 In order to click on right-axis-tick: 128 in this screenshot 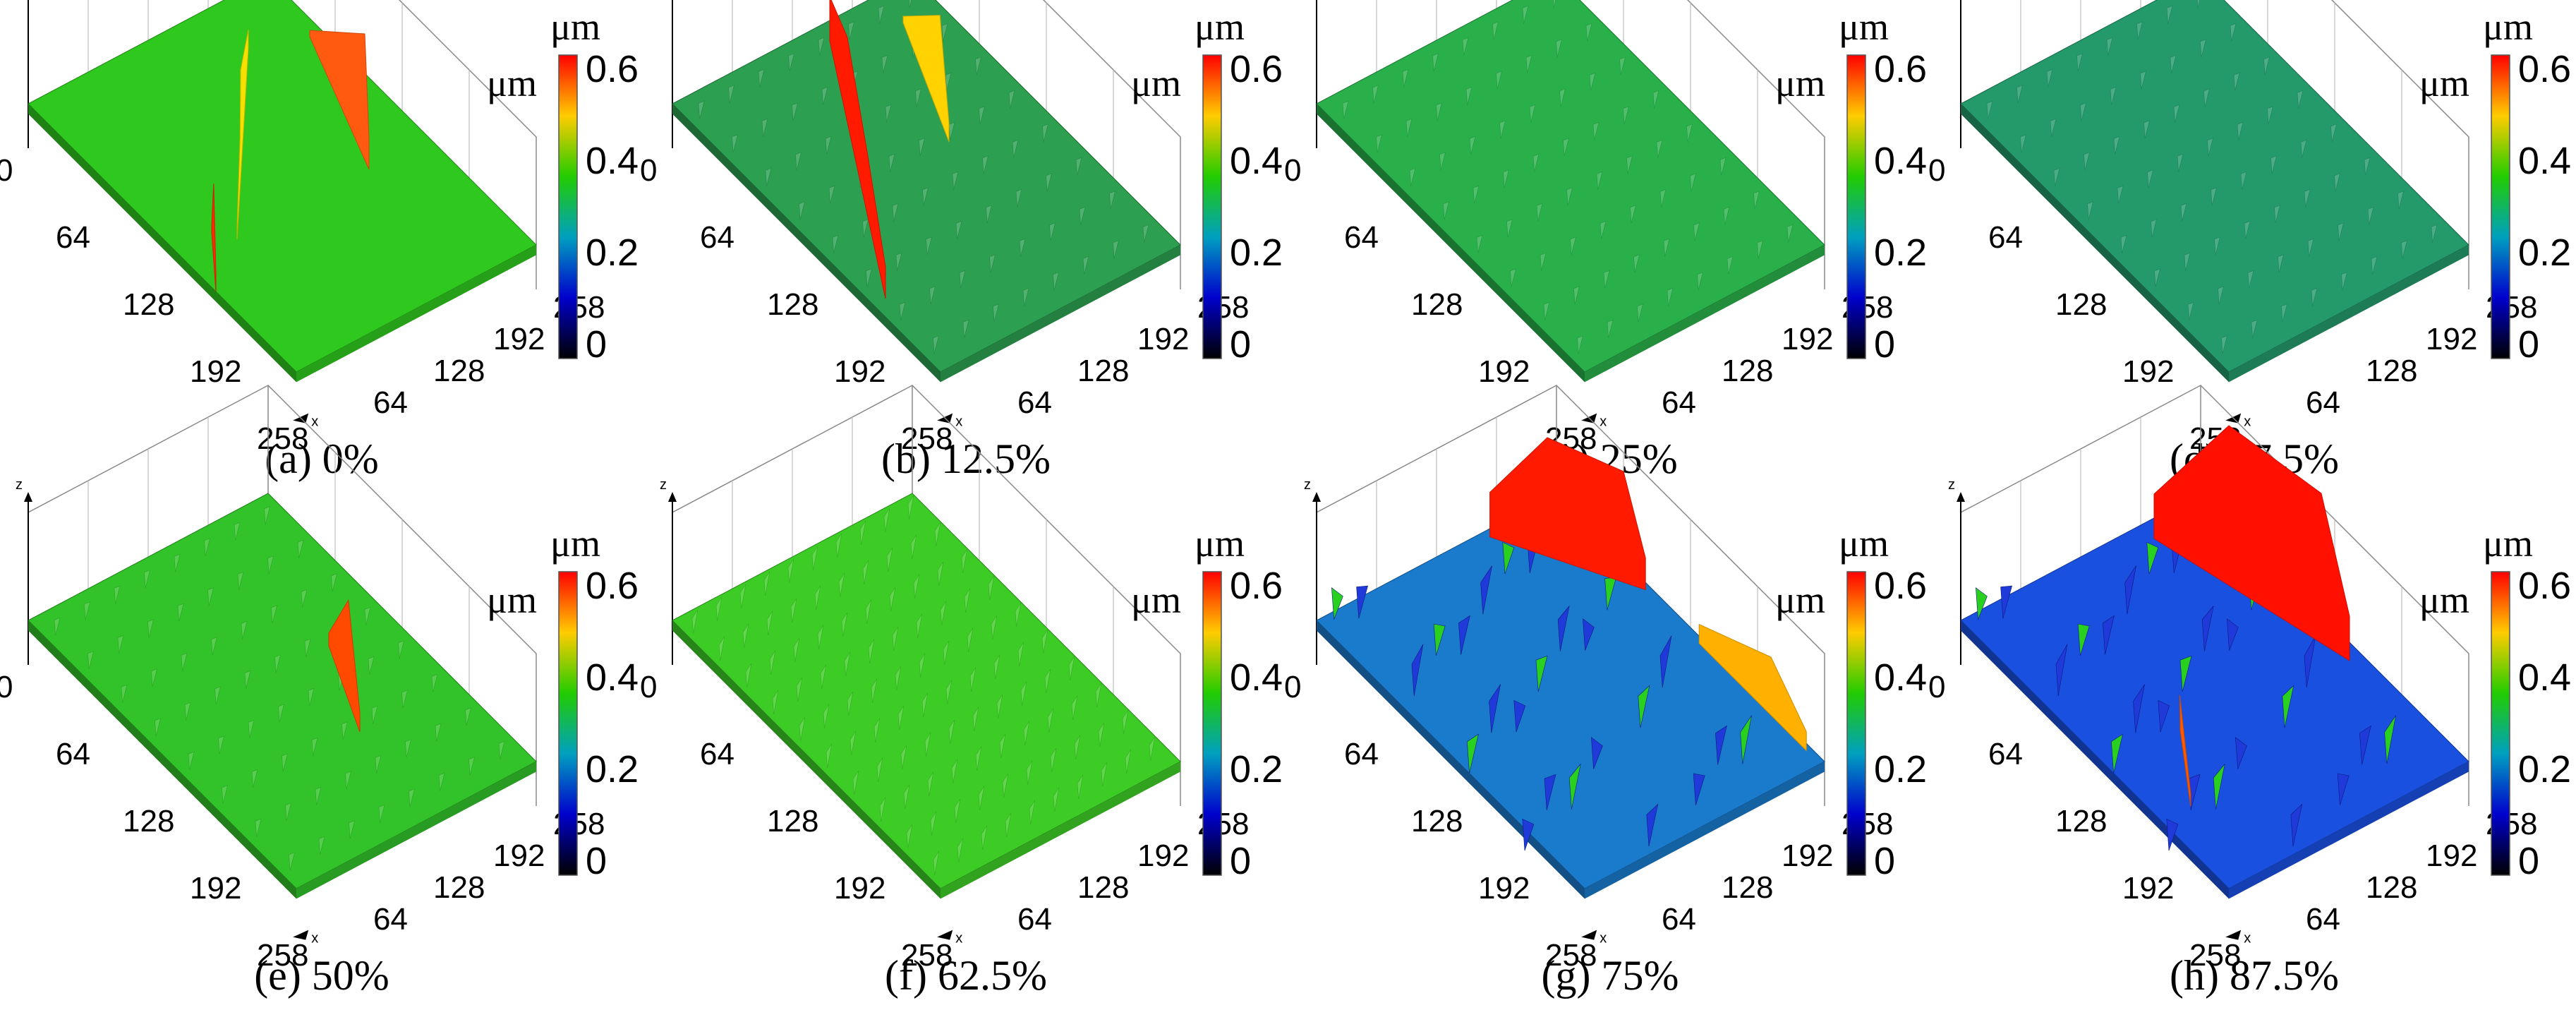, I will do `click(1748, 887)`.